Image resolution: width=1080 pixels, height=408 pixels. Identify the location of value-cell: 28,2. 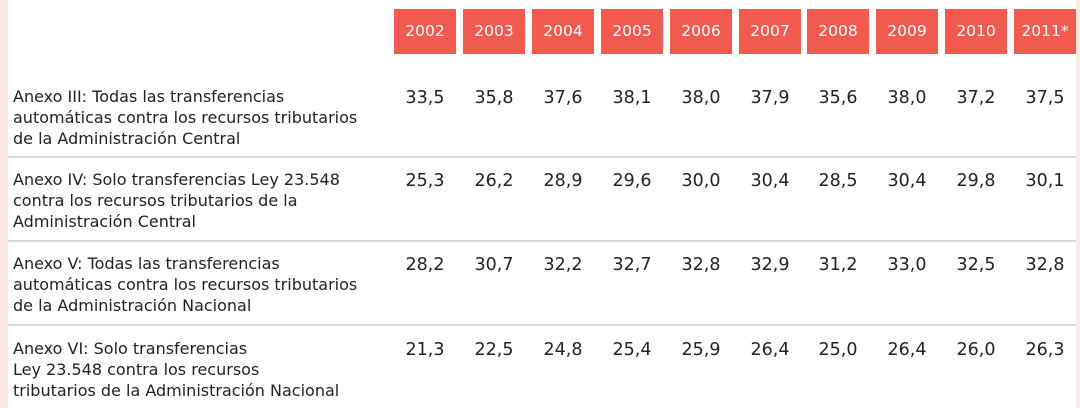
(425, 265).